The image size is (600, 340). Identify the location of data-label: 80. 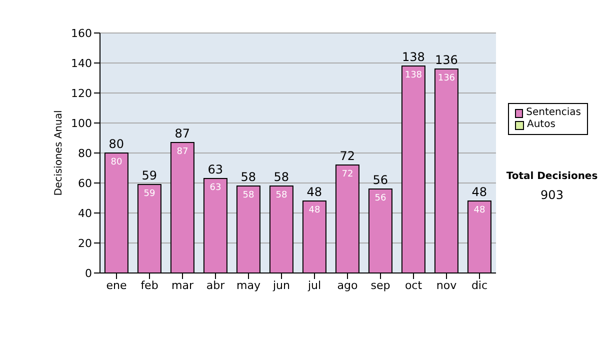
(116, 162).